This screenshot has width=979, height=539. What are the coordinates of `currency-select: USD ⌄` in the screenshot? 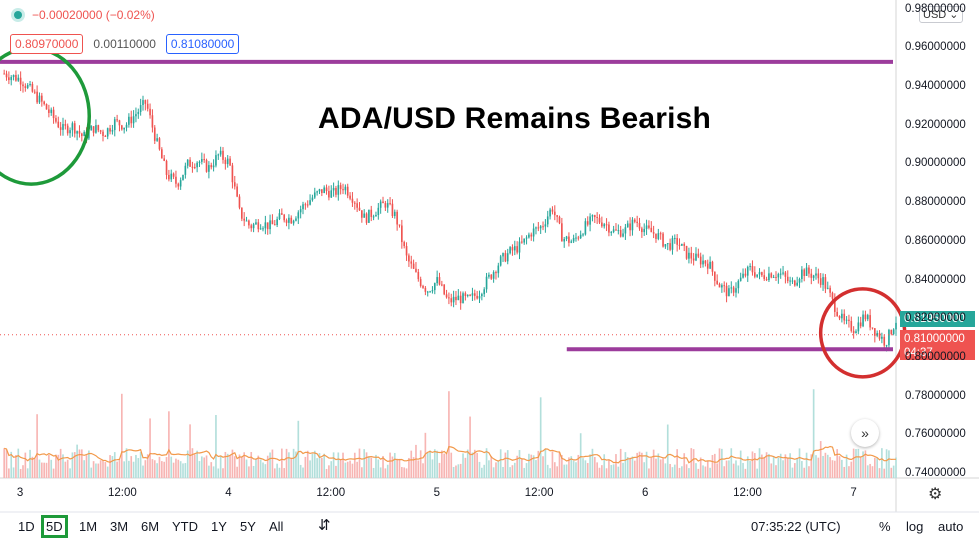 It's located at (941, 14).